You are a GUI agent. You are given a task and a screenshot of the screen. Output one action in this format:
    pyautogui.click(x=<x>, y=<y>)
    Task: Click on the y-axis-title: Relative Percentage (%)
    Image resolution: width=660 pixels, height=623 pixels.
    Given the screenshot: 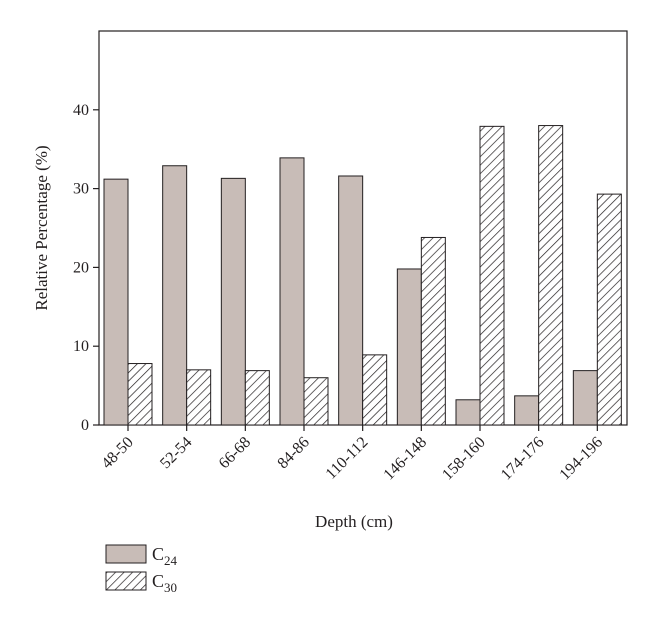 What is the action you would take?
    pyautogui.click(x=41, y=227)
    